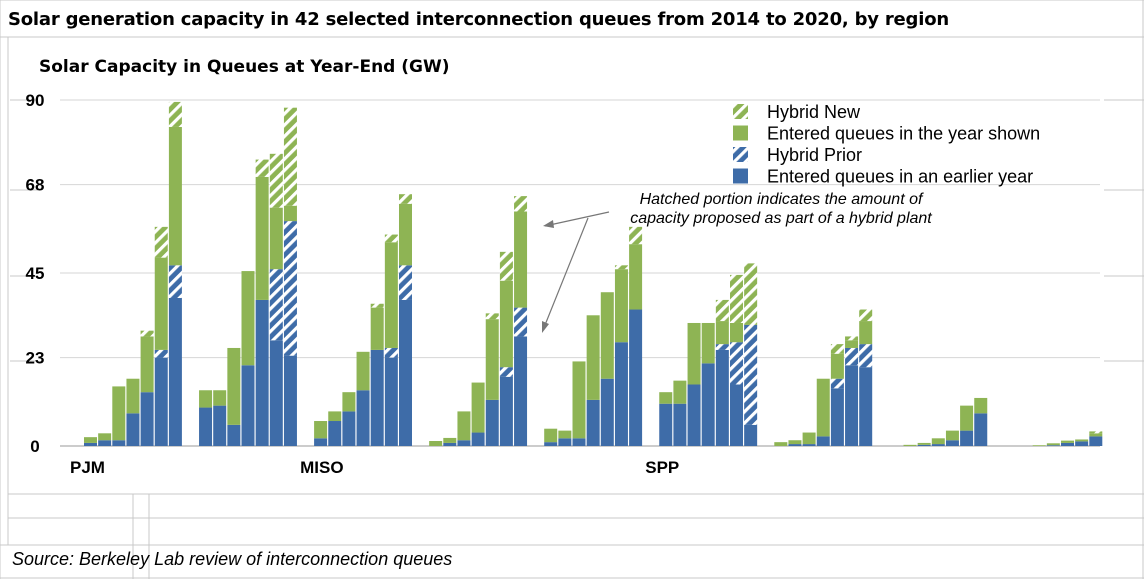  What do you see at coordinates (87, 467) in the screenshot?
I see `group-label: PJM` at bounding box center [87, 467].